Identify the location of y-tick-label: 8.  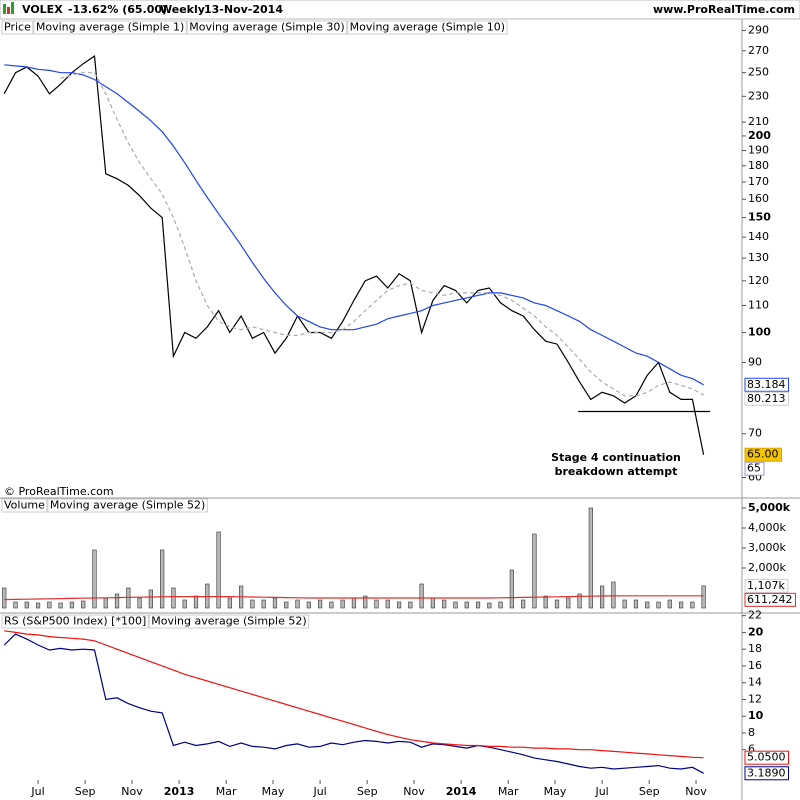
(751, 732).